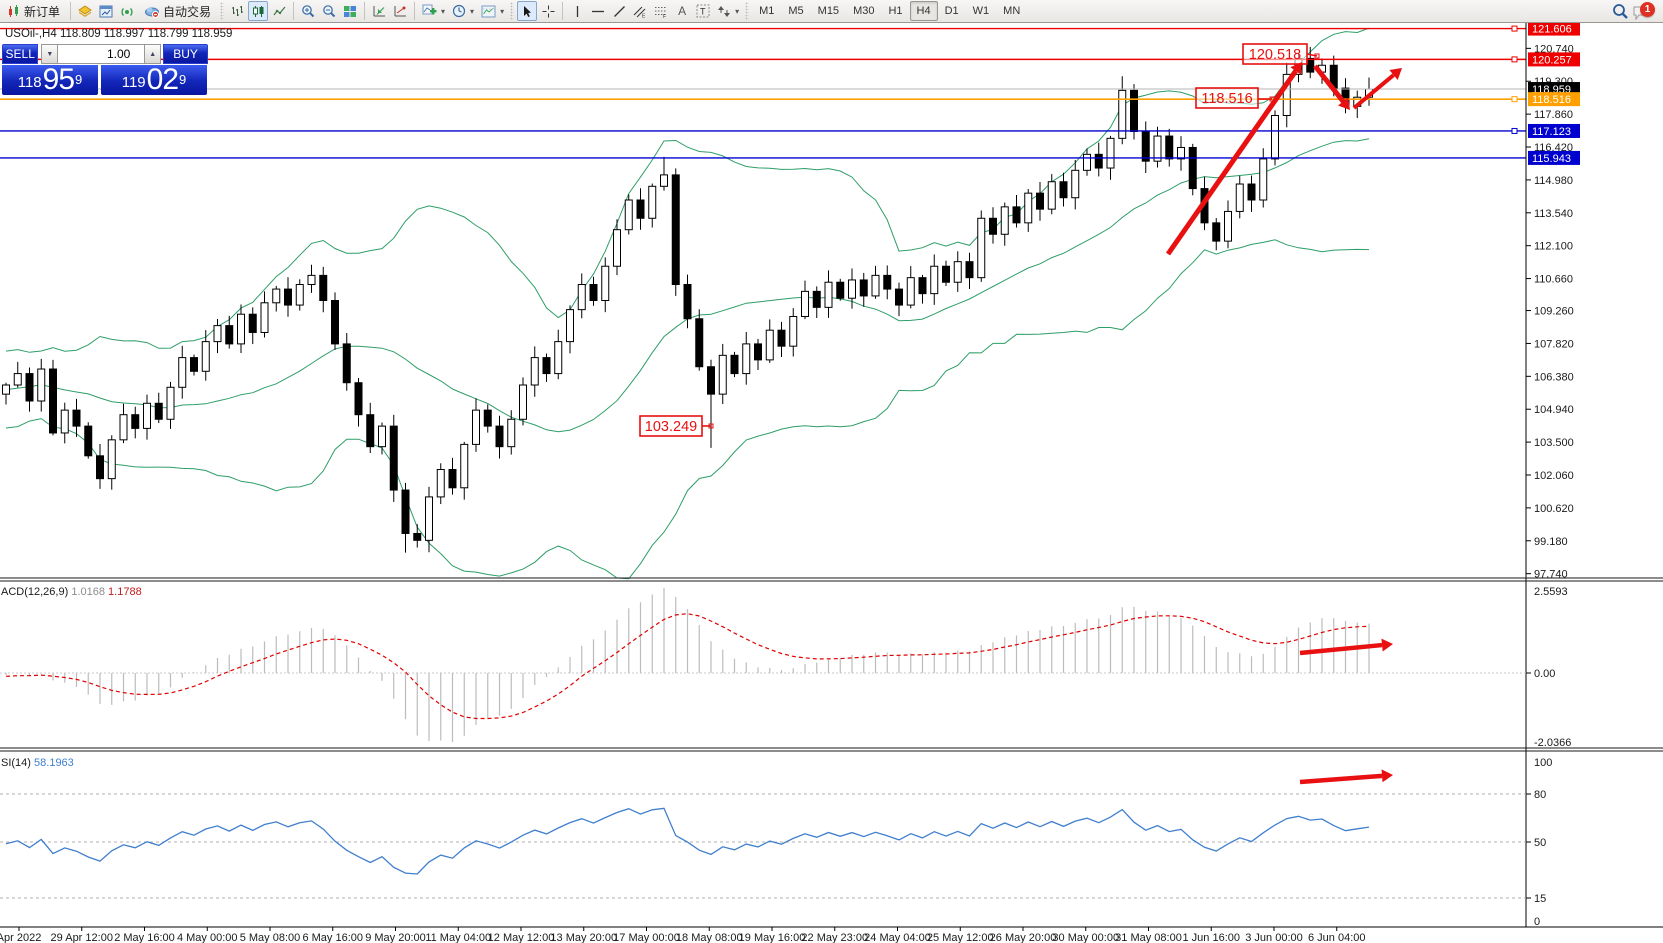  I want to click on timeframe-w1: W1, so click(981, 11).